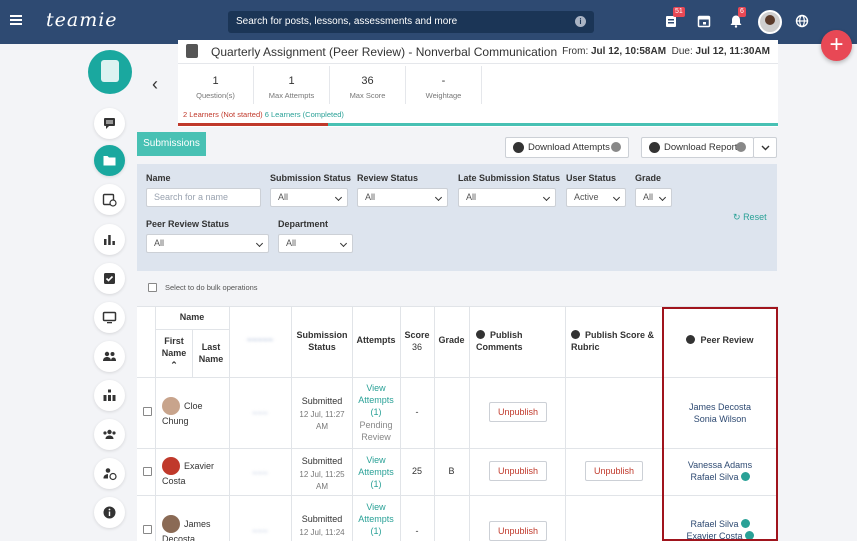  I want to click on col-name: Name, so click(192, 317).